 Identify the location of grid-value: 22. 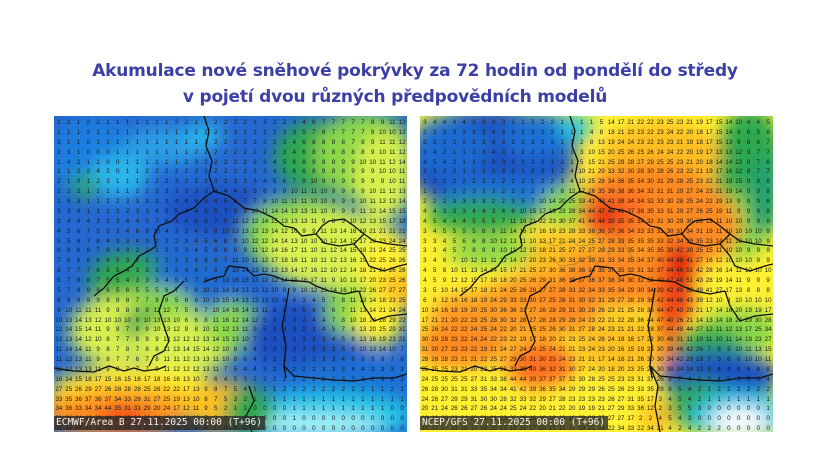
(641, 330).